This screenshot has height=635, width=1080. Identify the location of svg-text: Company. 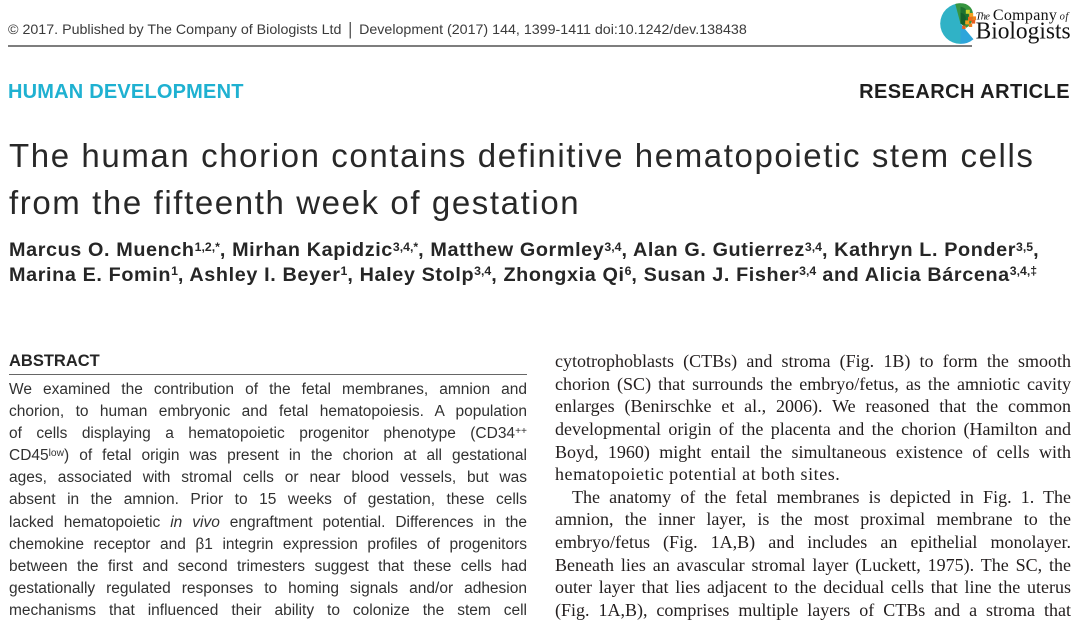
(1025, 15).